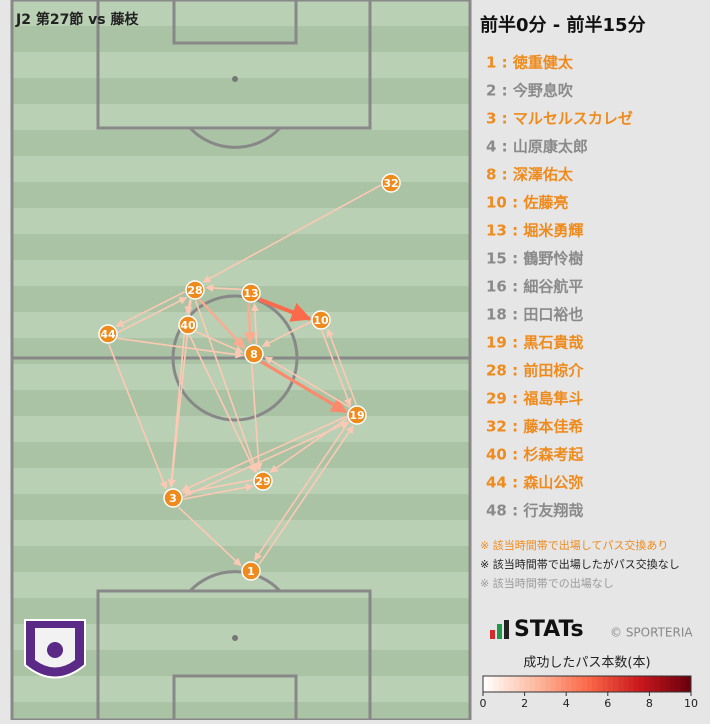 This screenshot has width=710, height=724. I want to click on node-label: 3, so click(173, 498).